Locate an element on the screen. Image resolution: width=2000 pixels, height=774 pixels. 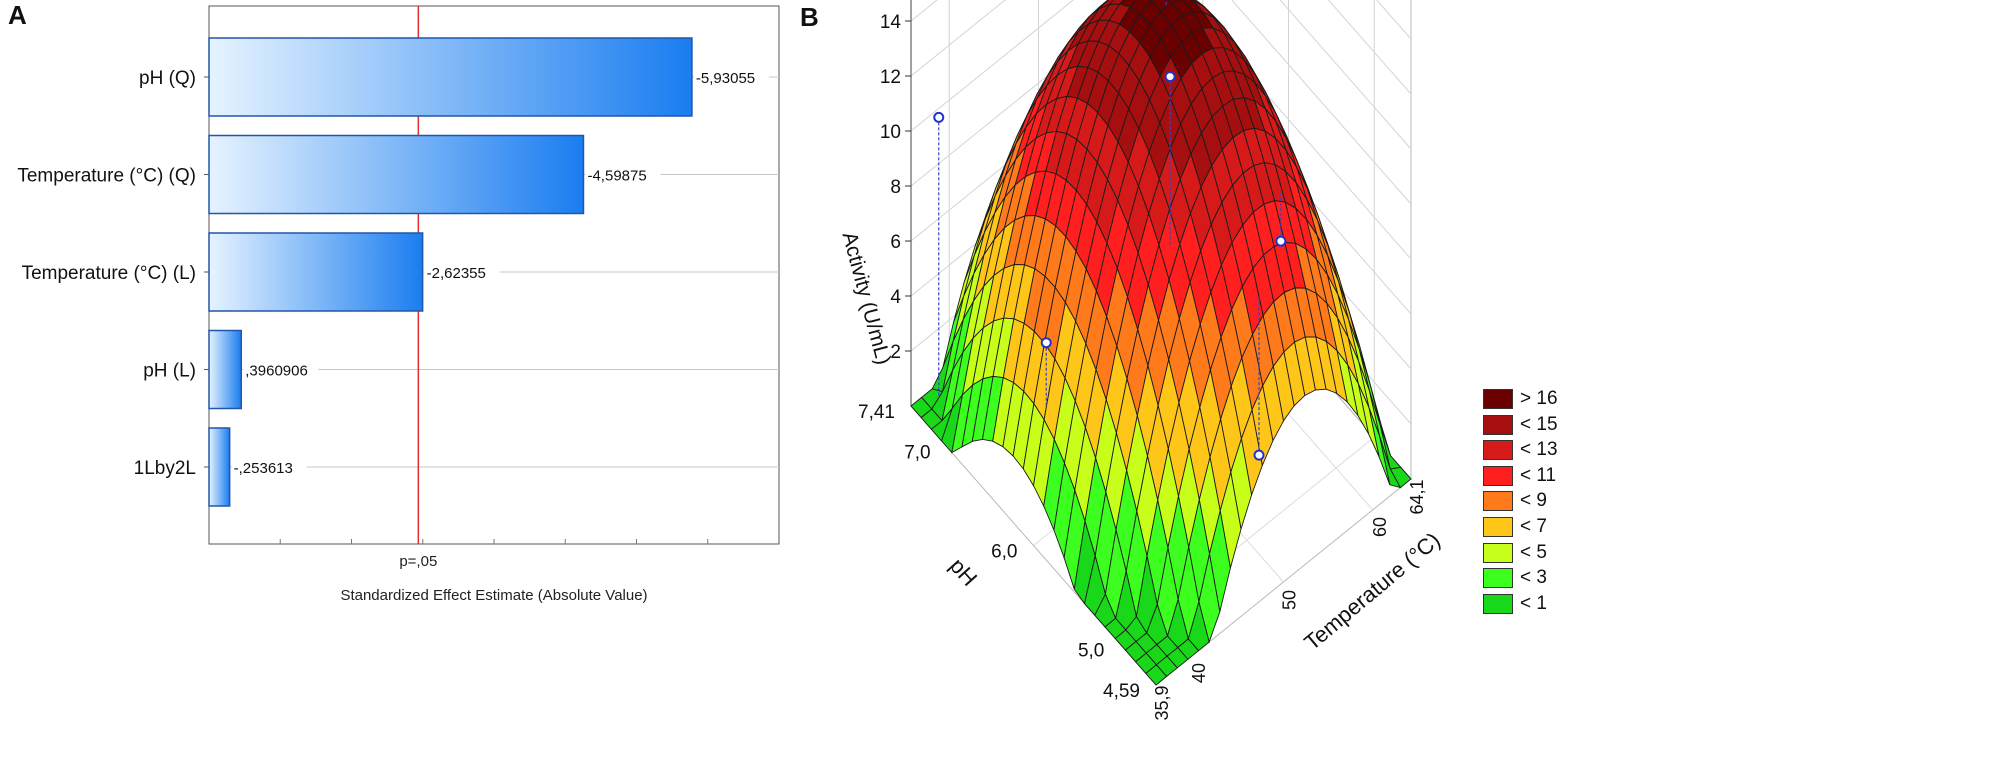
ph-axis-label: pH is located at coordinates (963, 572).